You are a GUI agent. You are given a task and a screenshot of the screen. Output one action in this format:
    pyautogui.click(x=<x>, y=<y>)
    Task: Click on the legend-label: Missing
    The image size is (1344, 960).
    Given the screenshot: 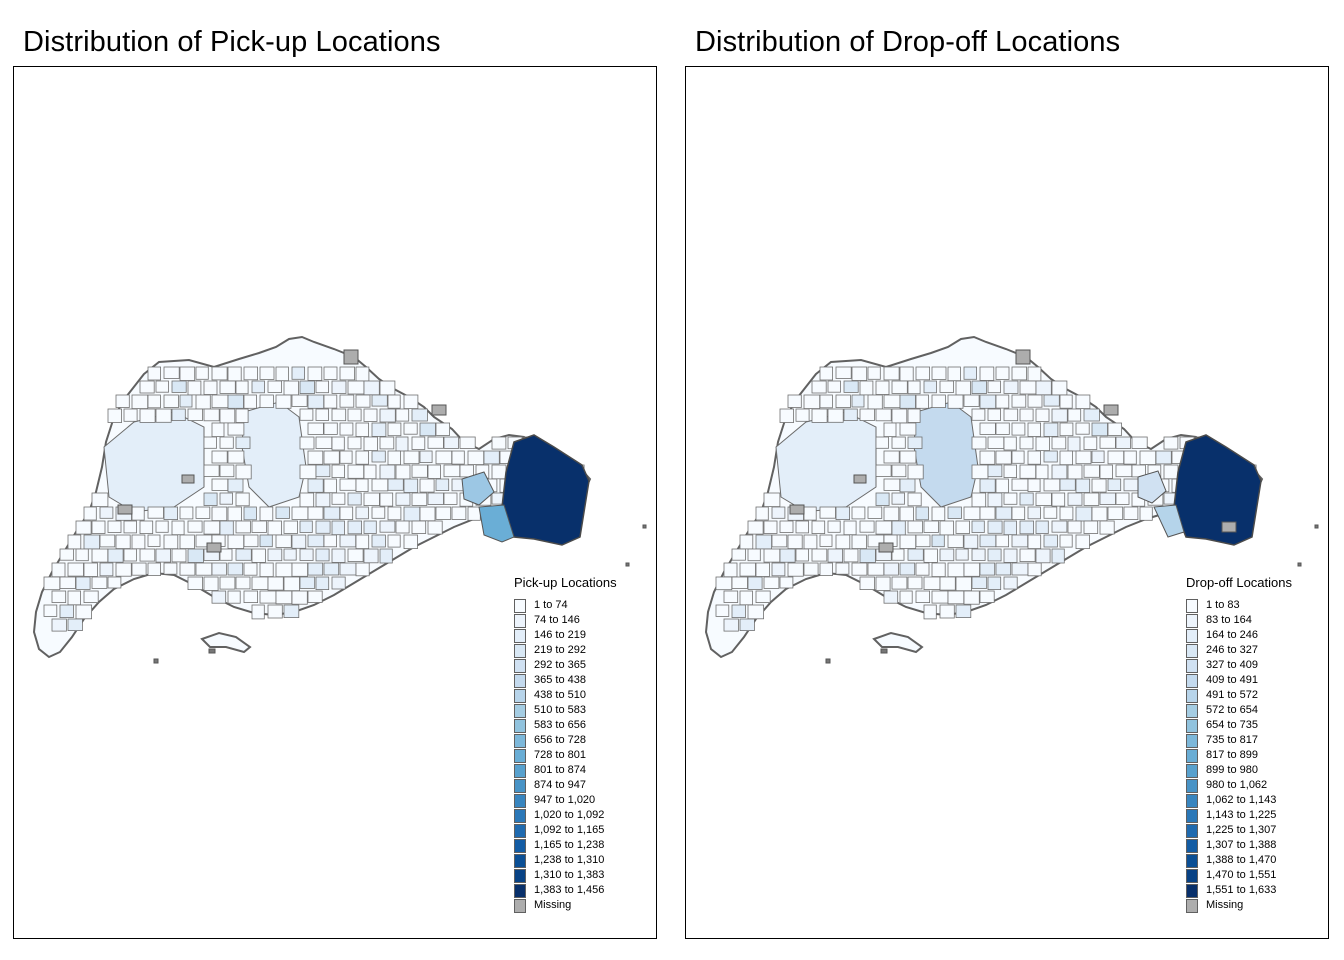 What is the action you would take?
    pyautogui.click(x=1225, y=905)
    